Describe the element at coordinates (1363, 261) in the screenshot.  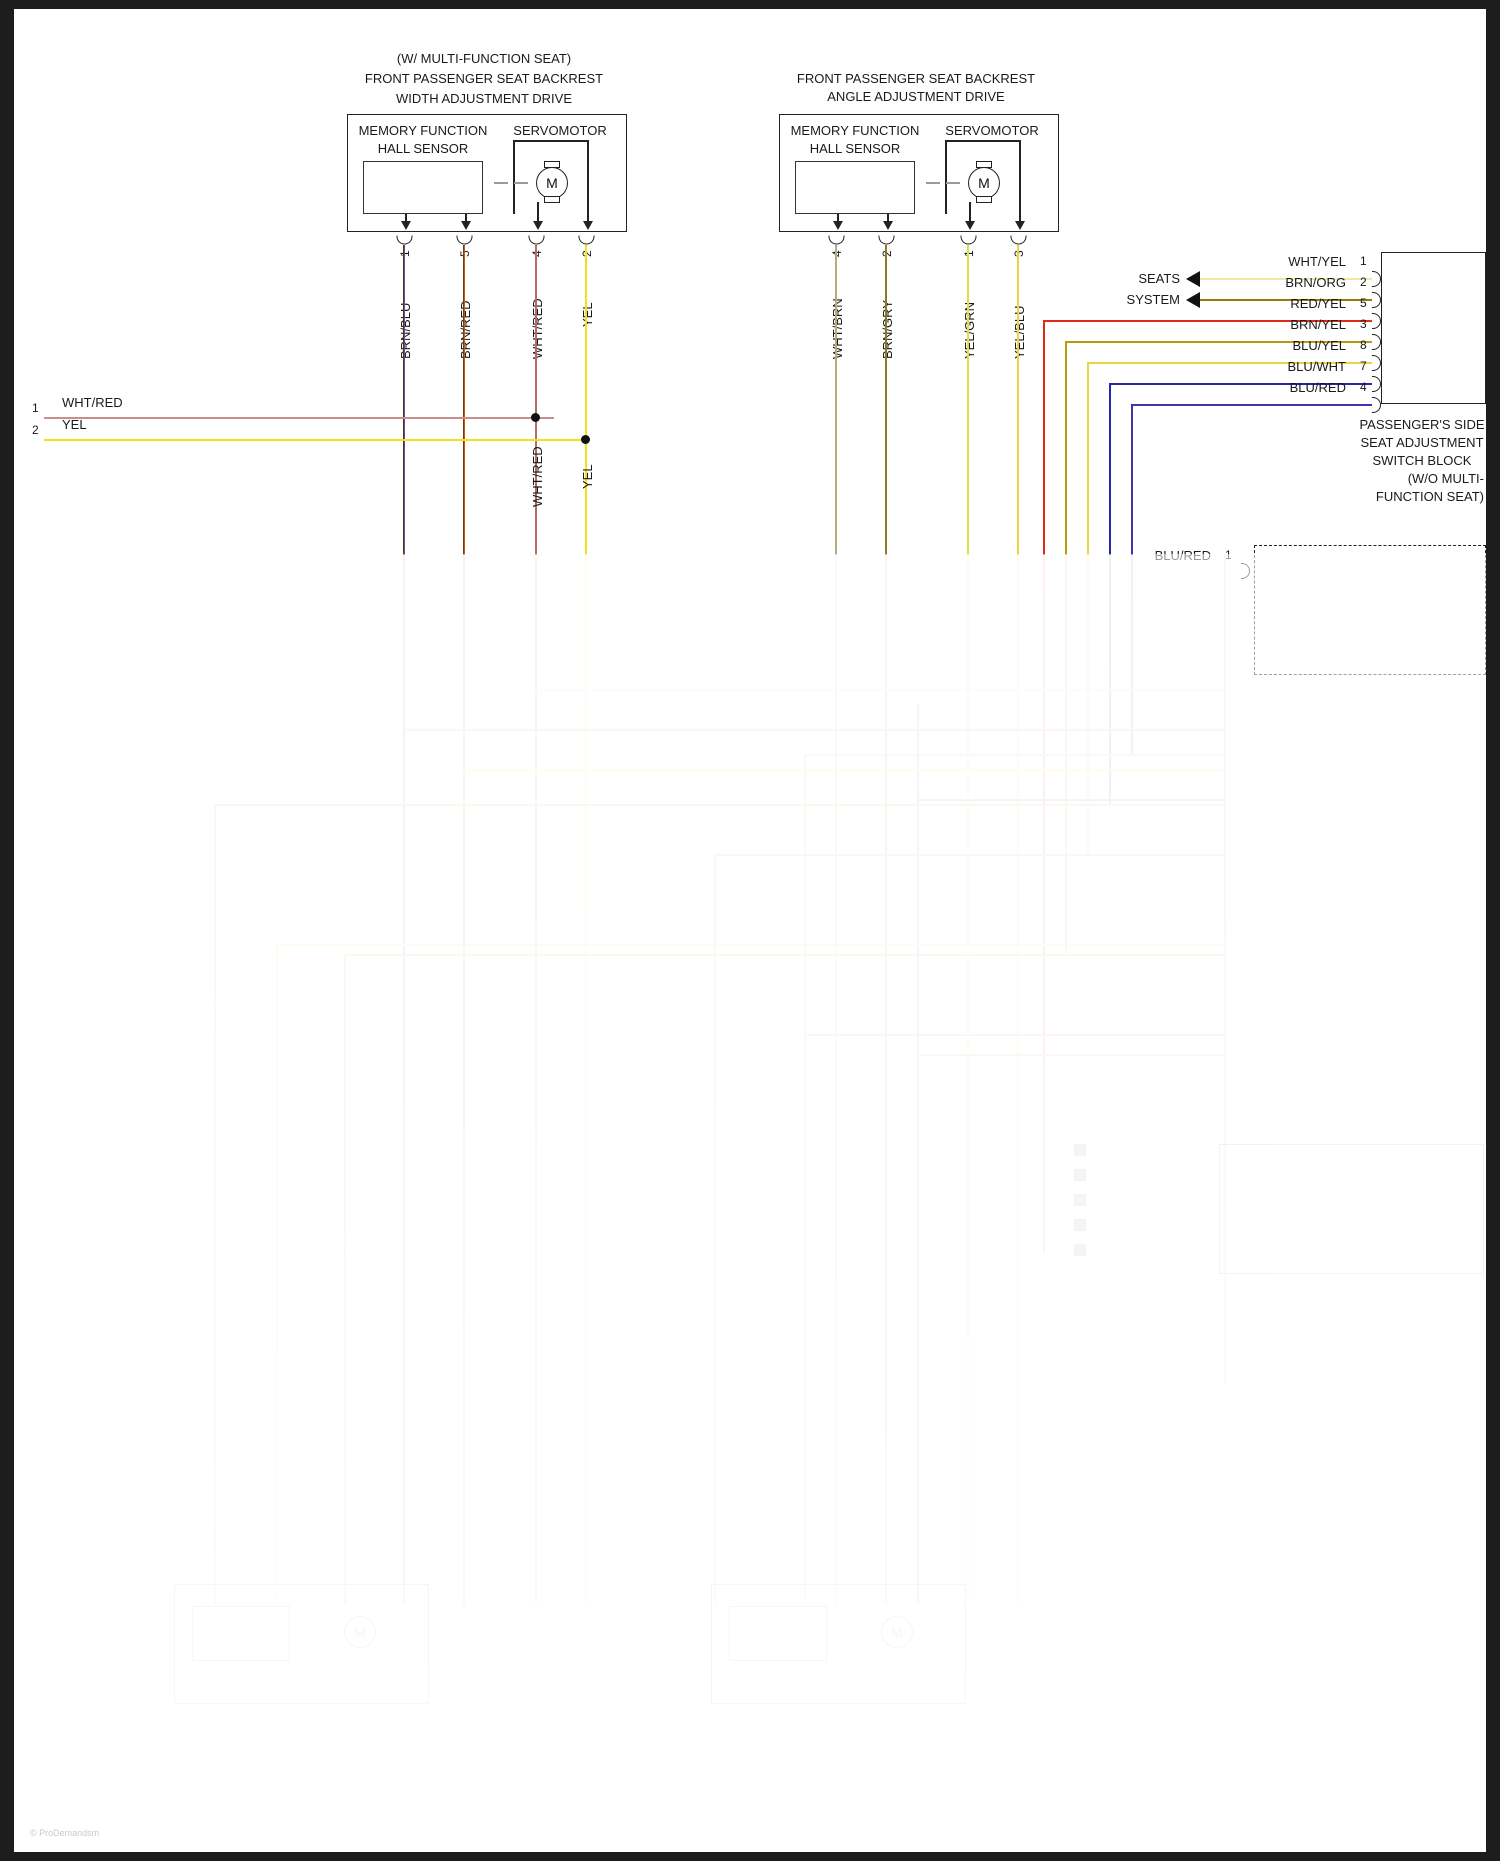
I see `switch-pin-num-1: 1` at that location.